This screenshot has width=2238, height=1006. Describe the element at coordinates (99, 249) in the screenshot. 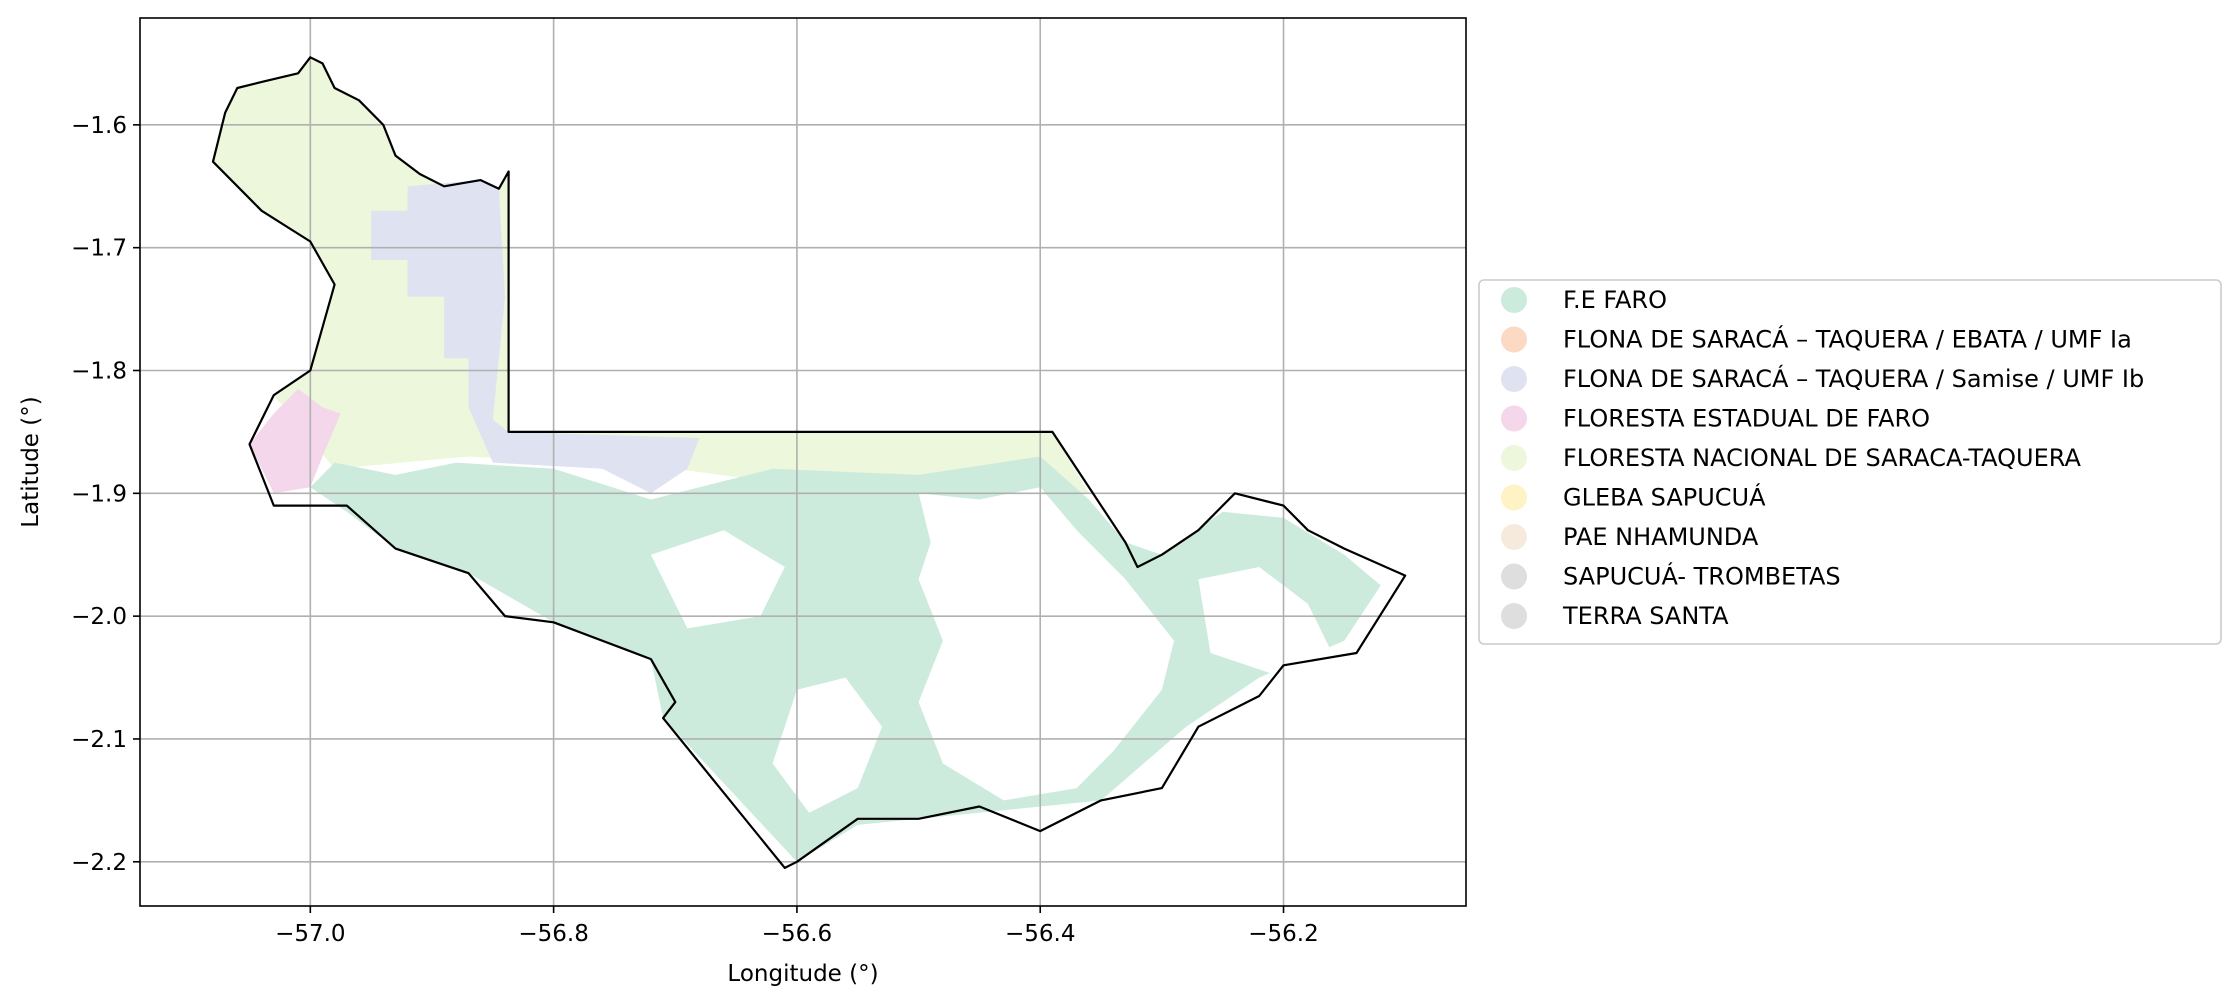

I see `y-tick-label: −1.7` at that location.